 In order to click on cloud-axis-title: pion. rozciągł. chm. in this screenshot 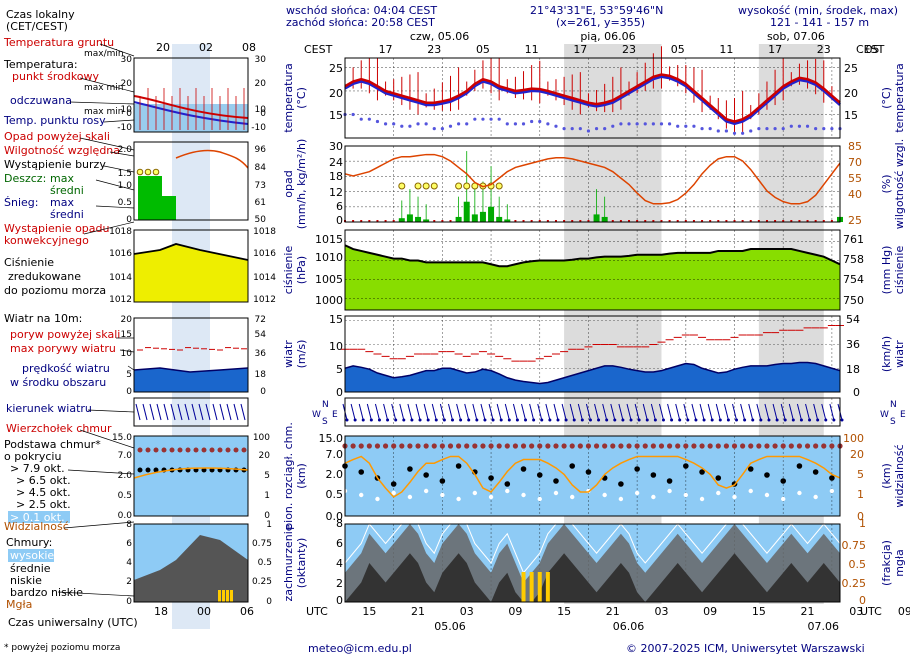, I will do `click(288, 476)`.